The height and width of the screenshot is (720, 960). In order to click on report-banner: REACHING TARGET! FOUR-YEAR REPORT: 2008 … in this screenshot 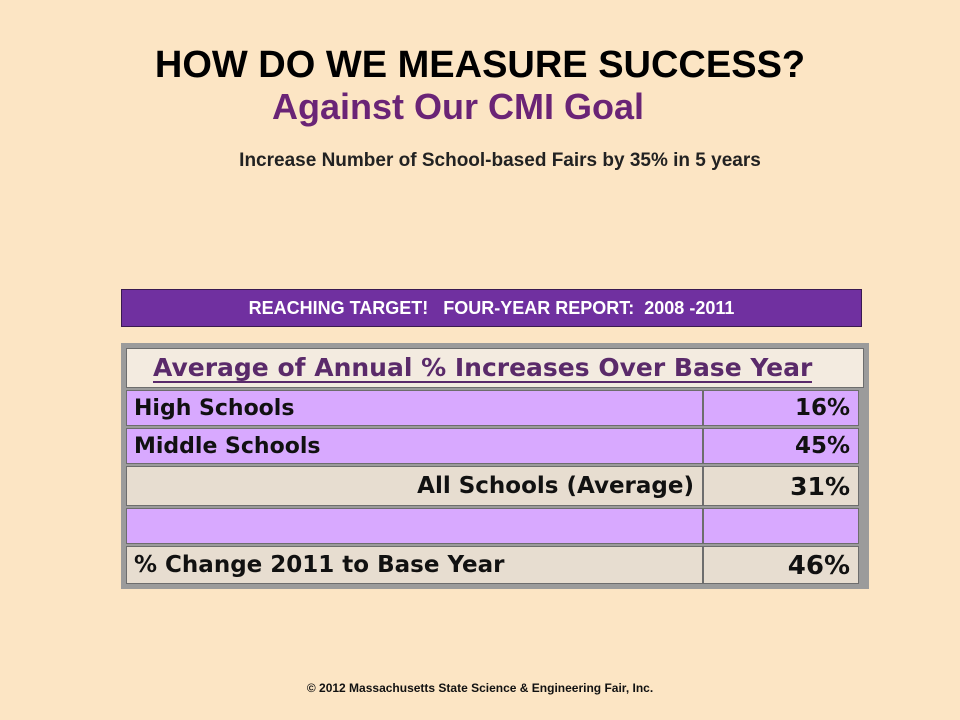, I will do `click(491, 308)`.